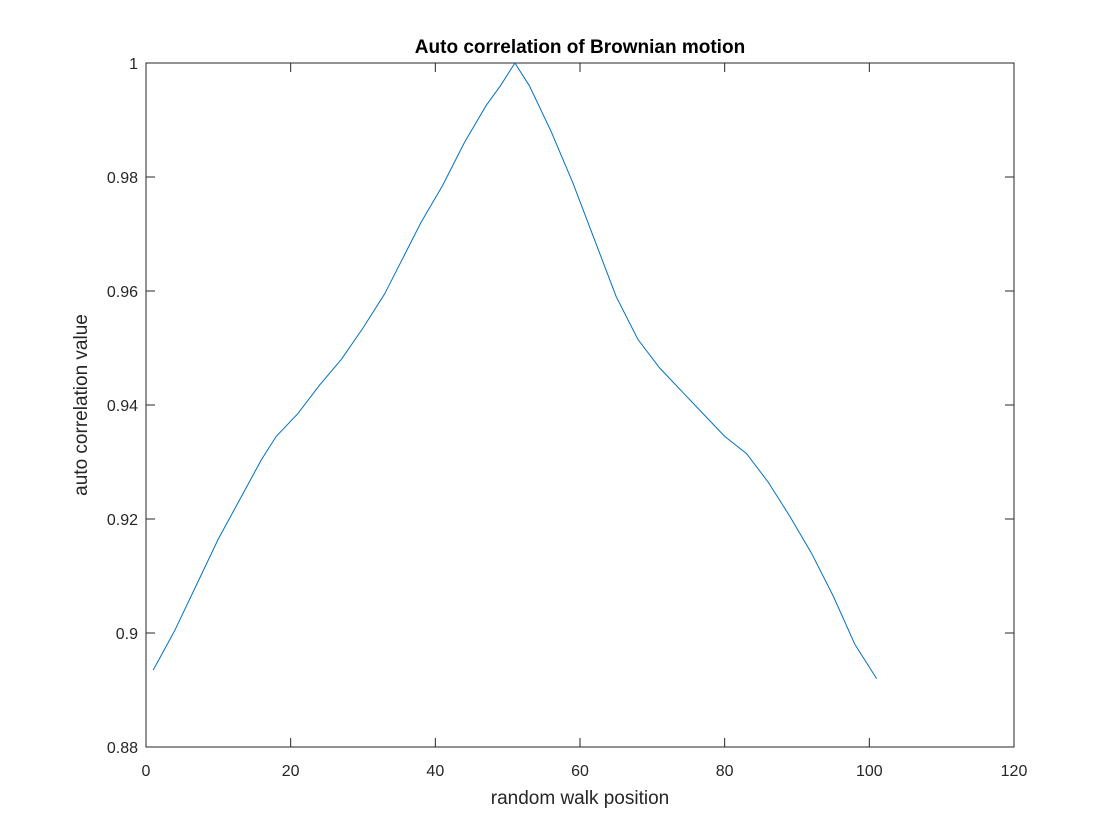  Describe the element at coordinates (869, 771) in the screenshot. I see `x-tick-label: 100` at that location.